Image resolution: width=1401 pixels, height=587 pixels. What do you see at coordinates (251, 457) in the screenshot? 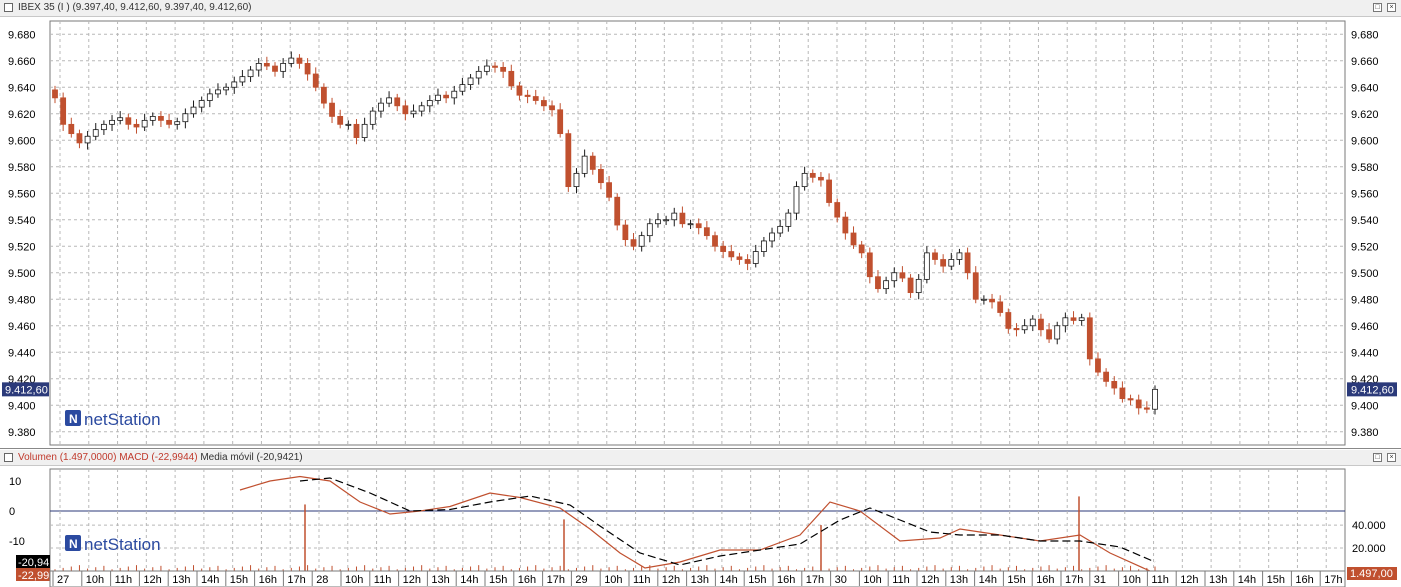
I see `ma-label: Media móvil (-20,9421)` at bounding box center [251, 457].